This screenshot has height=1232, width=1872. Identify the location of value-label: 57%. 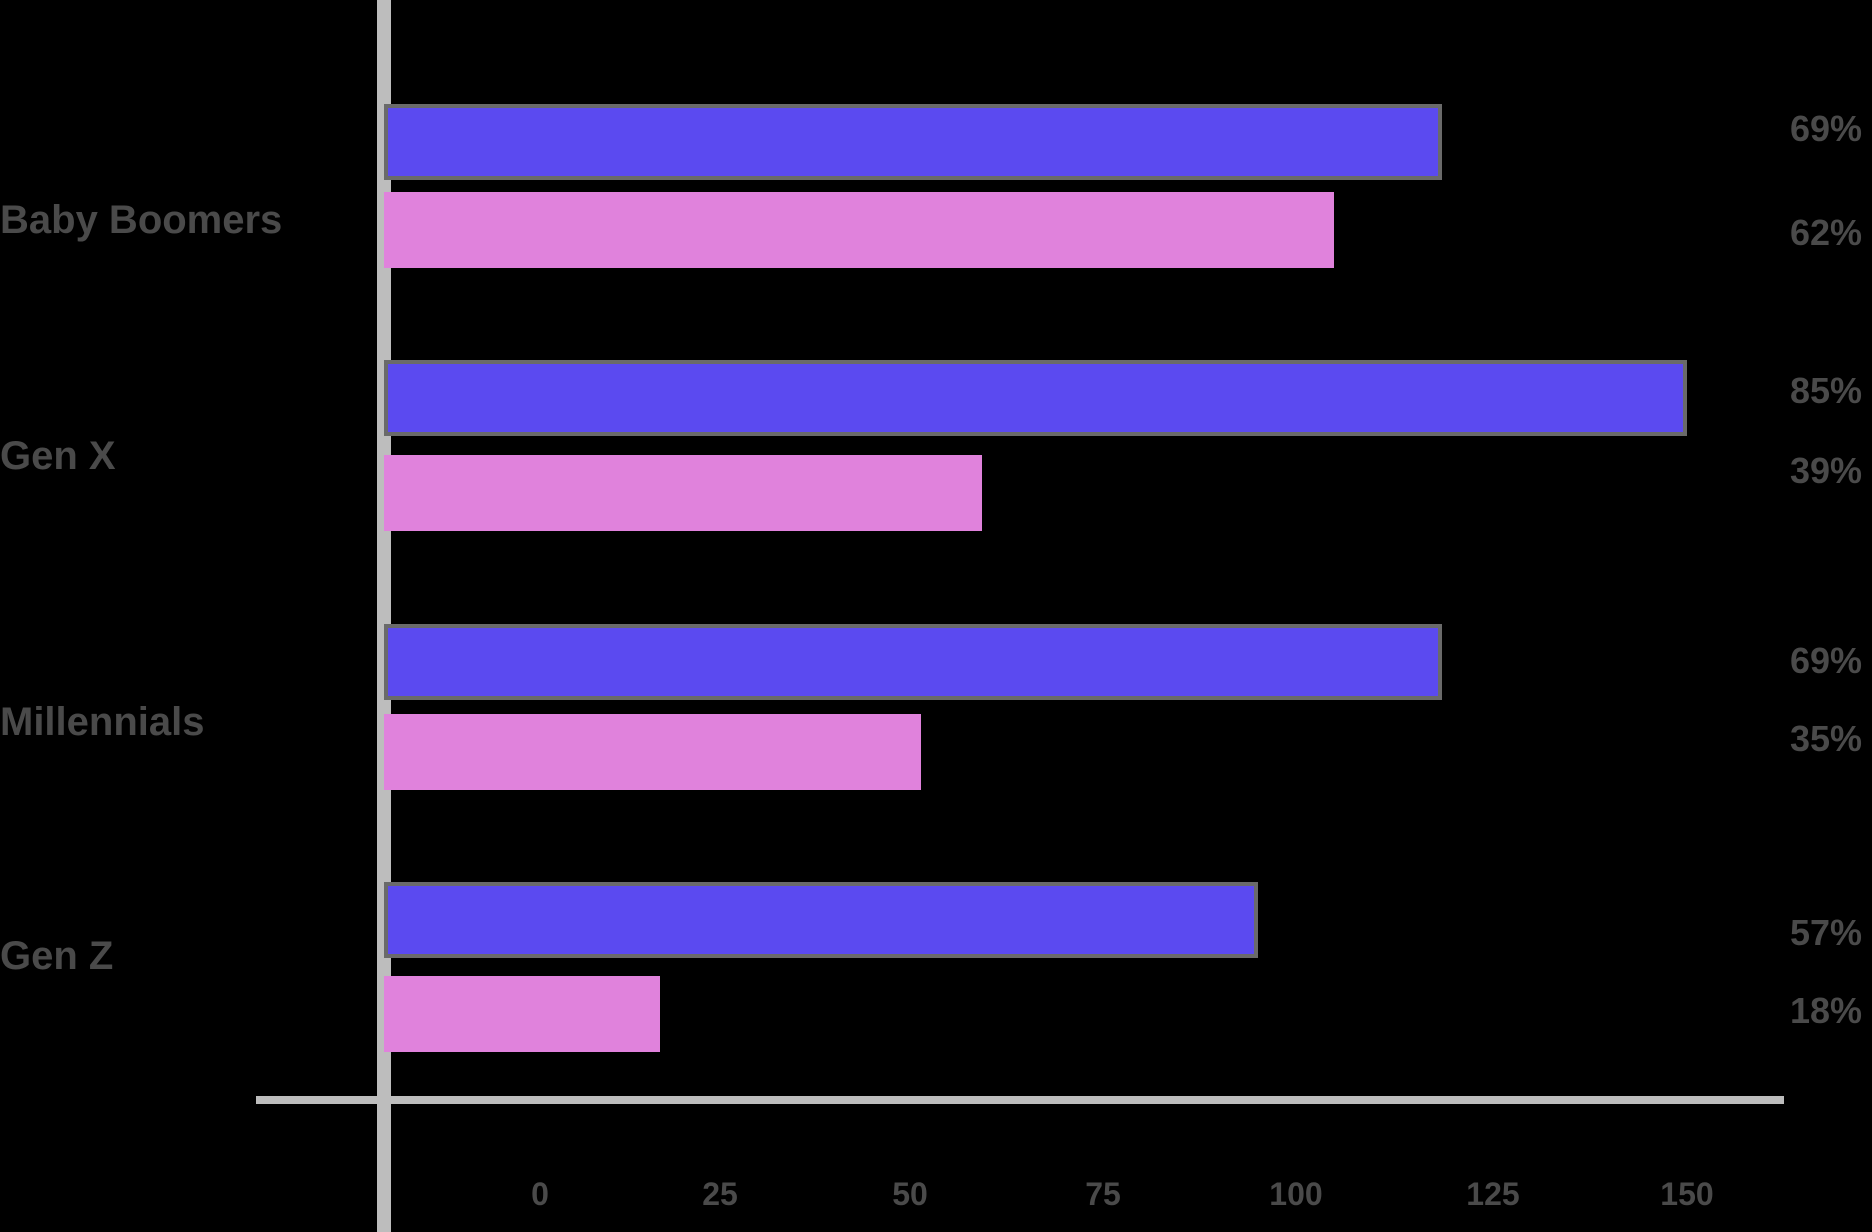
(1826, 932).